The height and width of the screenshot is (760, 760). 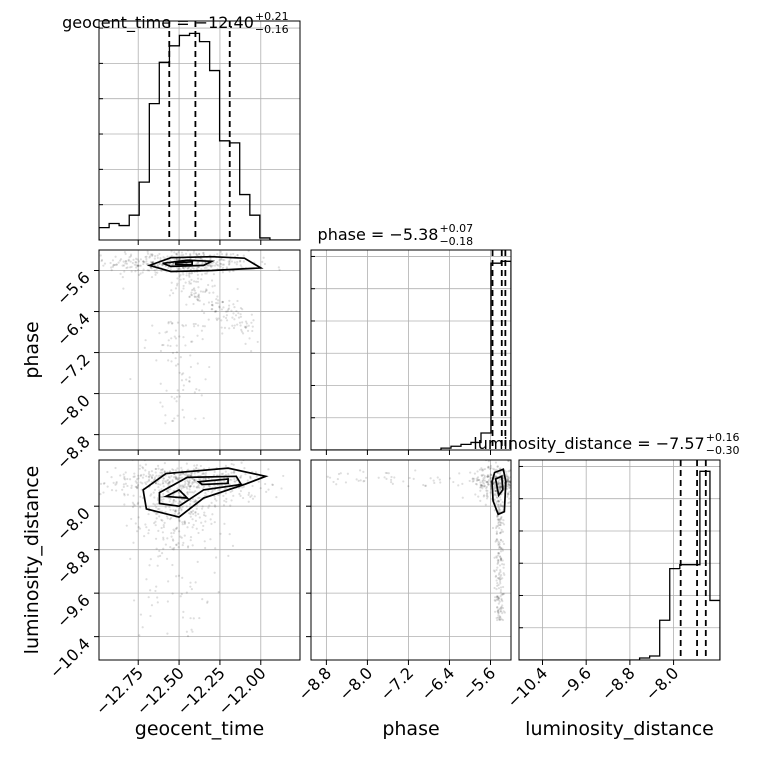 What do you see at coordinates (189, 263) in the screenshot?
I see `contour-line` at bounding box center [189, 263].